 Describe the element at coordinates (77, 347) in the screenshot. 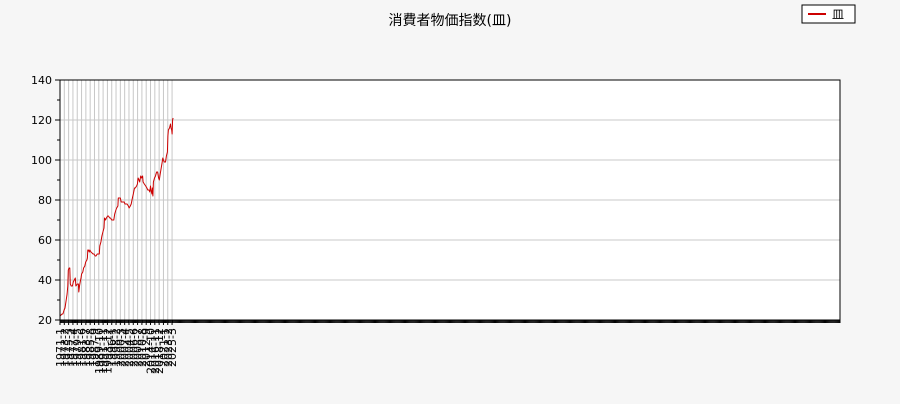

I see `x-tick-label: 1979-5` at that location.